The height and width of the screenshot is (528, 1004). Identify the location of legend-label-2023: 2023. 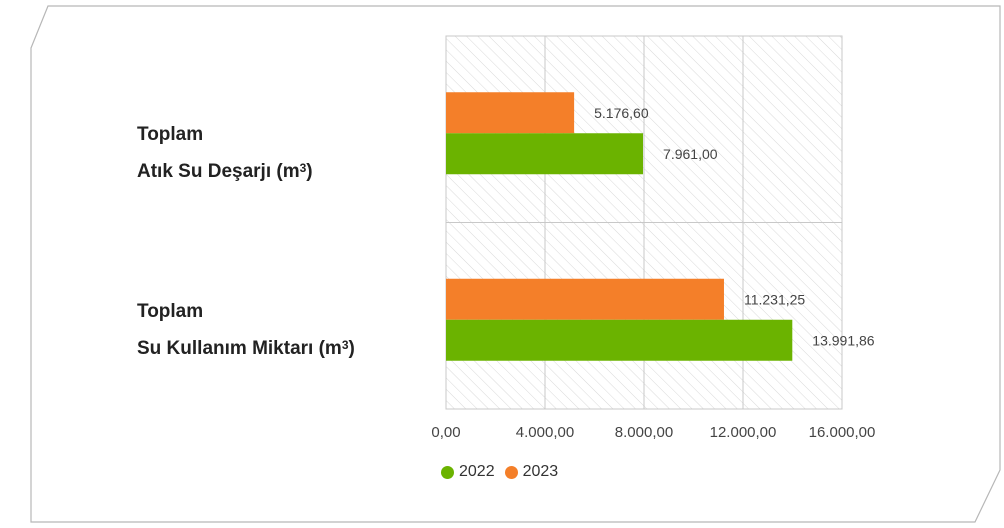
(540, 471).